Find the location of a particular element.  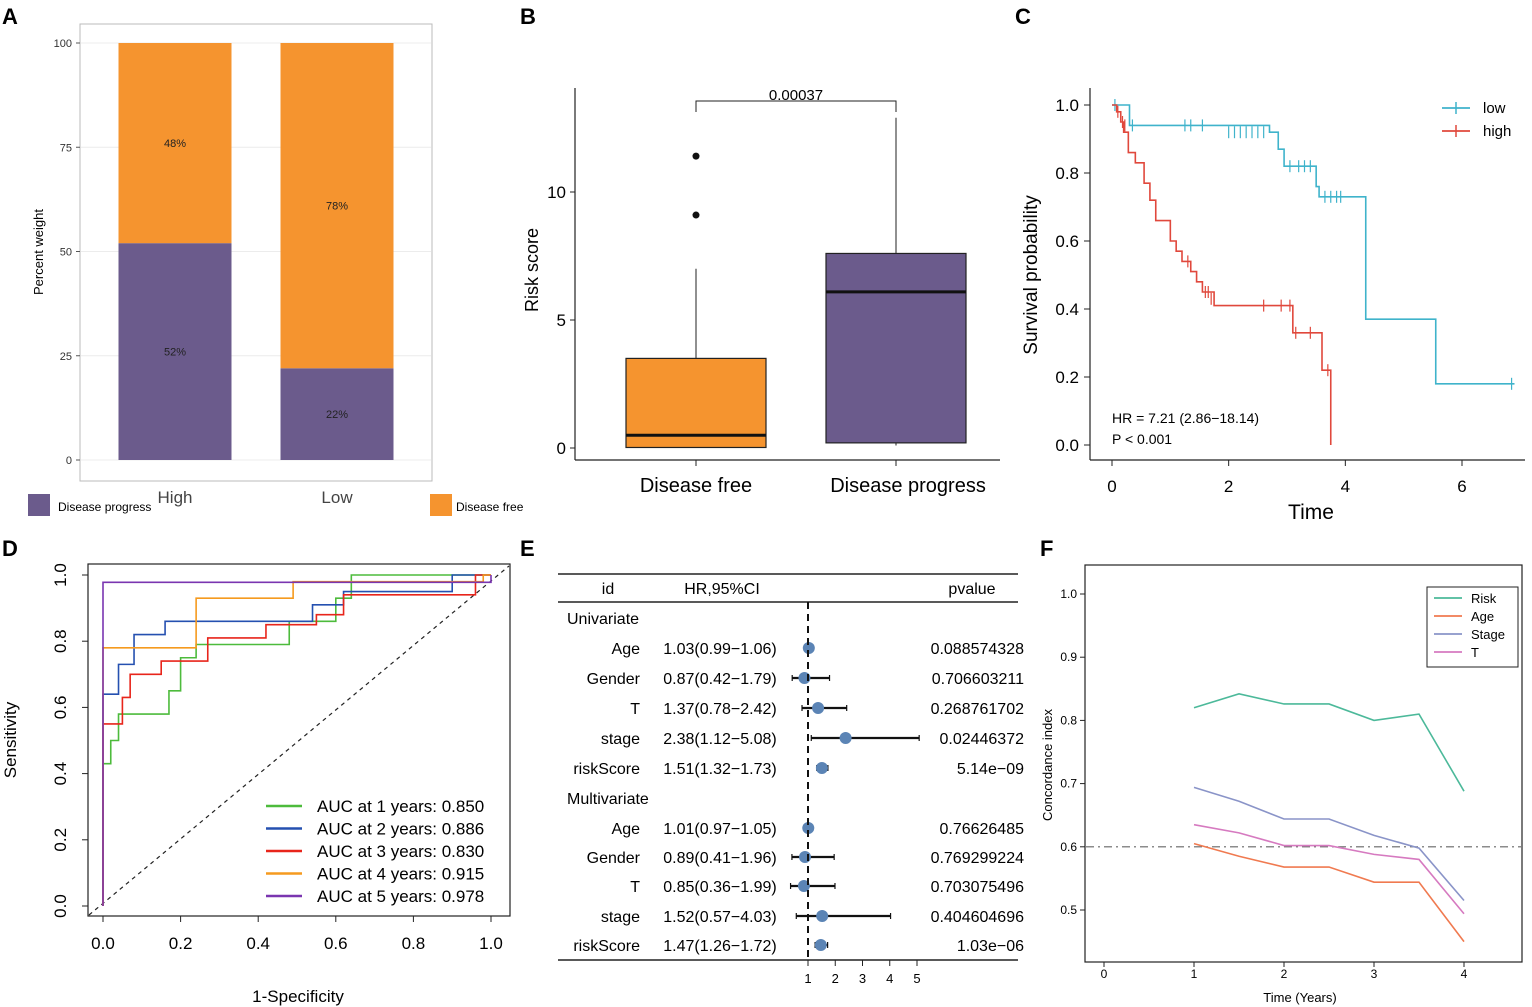

y-tick-label: 0.8 is located at coordinates (1067, 173).